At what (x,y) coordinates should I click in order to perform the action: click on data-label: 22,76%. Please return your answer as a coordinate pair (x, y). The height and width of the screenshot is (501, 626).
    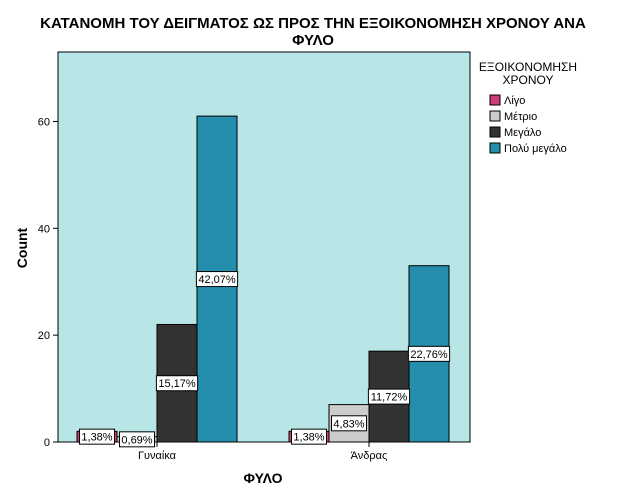
    Looking at the image, I should click on (429, 355).